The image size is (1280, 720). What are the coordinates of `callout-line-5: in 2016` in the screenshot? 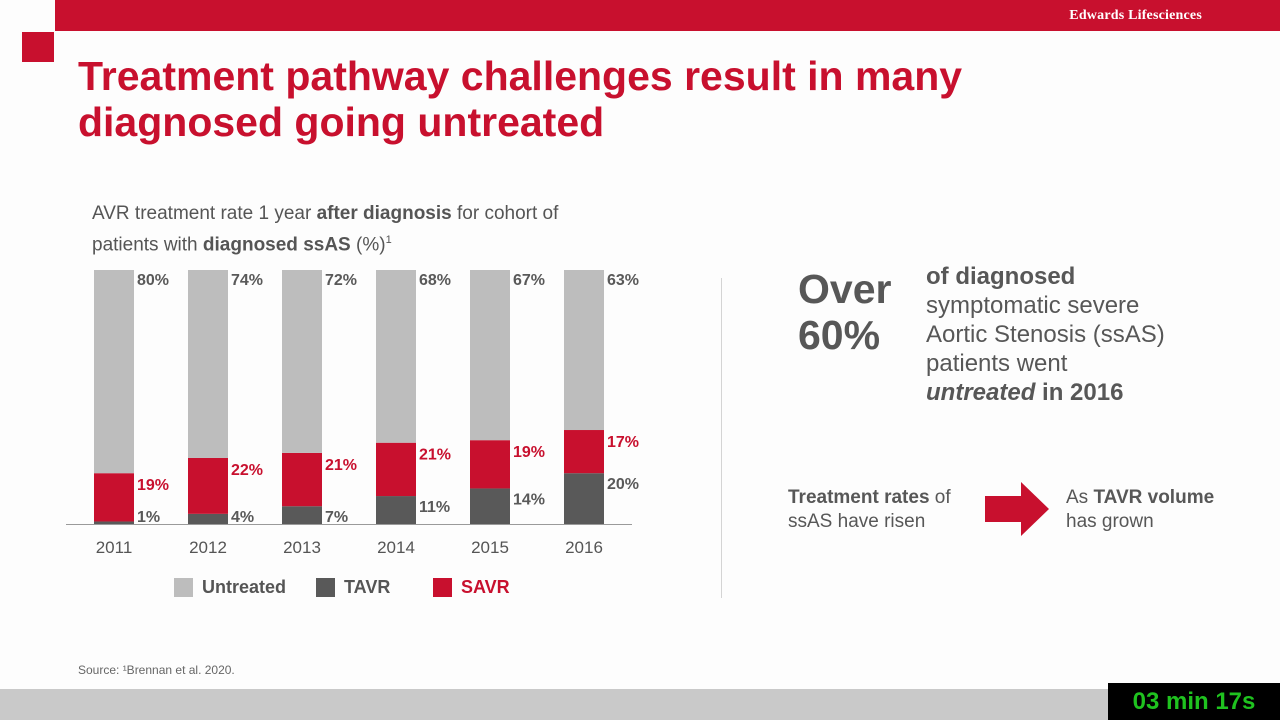 It's located at (1079, 392).